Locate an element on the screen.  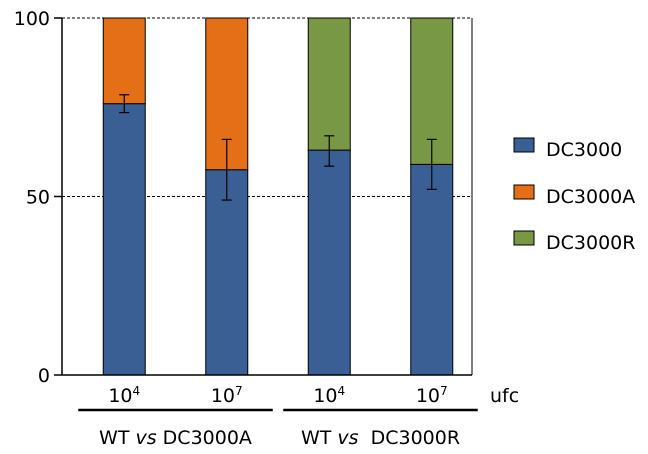
x-unit-label: ufc is located at coordinates (504, 396).